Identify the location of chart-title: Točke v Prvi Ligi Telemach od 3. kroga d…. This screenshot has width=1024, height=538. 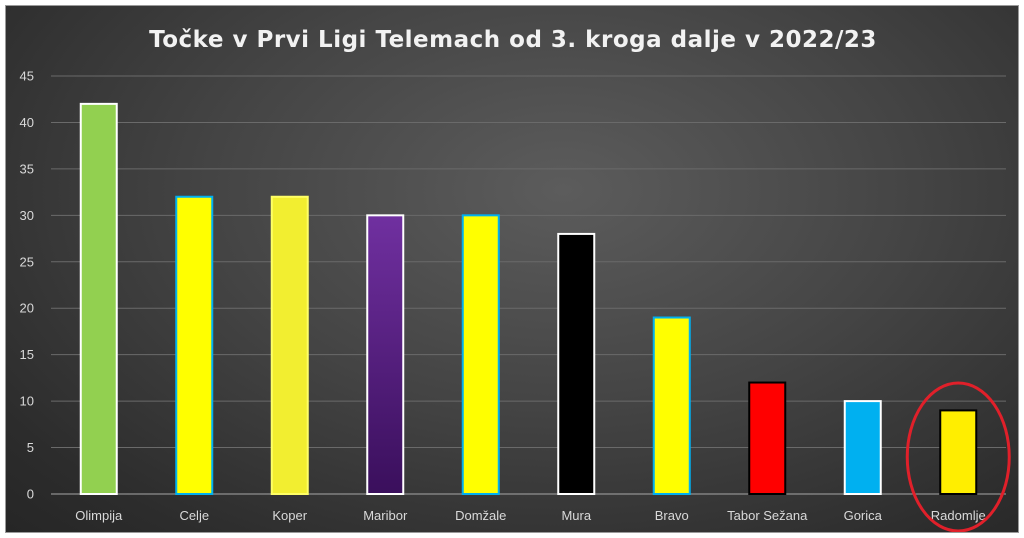
(513, 40).